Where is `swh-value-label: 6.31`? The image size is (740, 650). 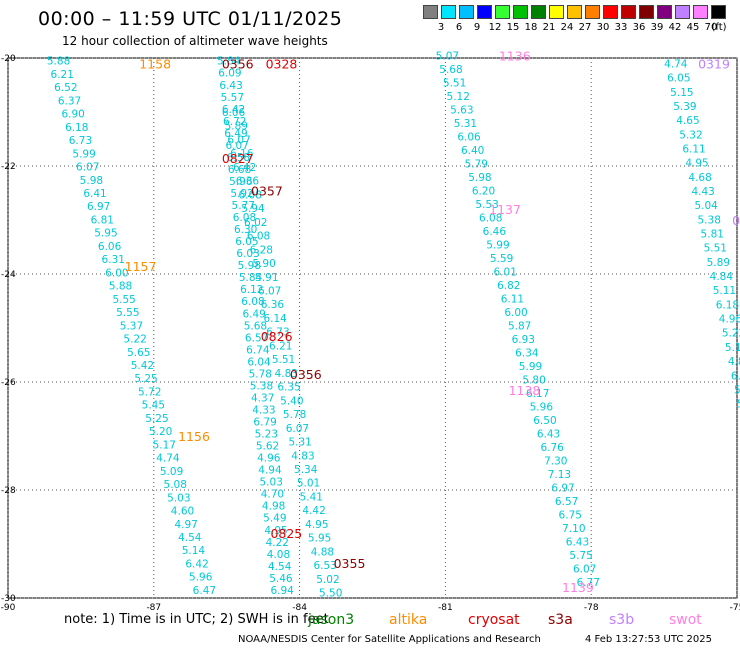 swh-value-label: 6.31 is located at coordinates (113, 260).